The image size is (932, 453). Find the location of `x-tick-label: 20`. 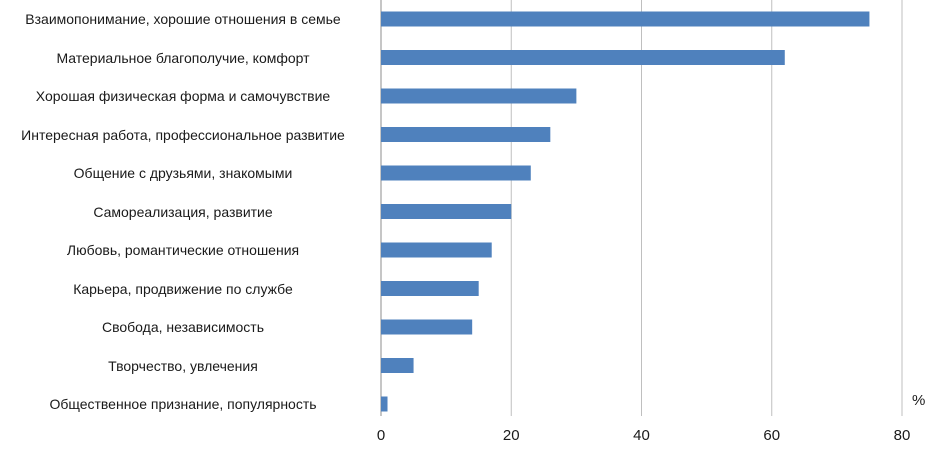

x-tick-label: 20 is located at coordinates (511, 435).